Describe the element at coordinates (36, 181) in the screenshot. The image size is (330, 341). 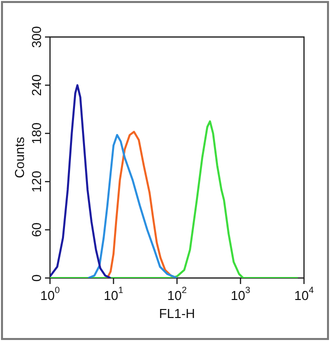
I see `y-tick-label: 120` at that location.